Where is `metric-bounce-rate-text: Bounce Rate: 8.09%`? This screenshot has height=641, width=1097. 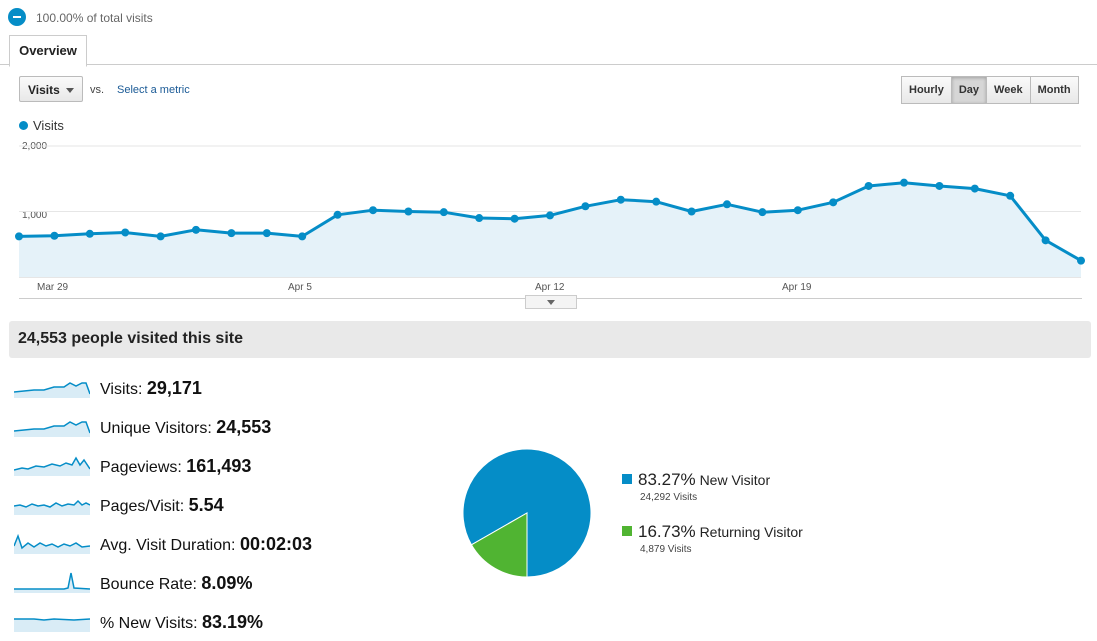
metric-bounce-rate-text: Bounce Rate: 8.09% is located at coordinates (176, 583).